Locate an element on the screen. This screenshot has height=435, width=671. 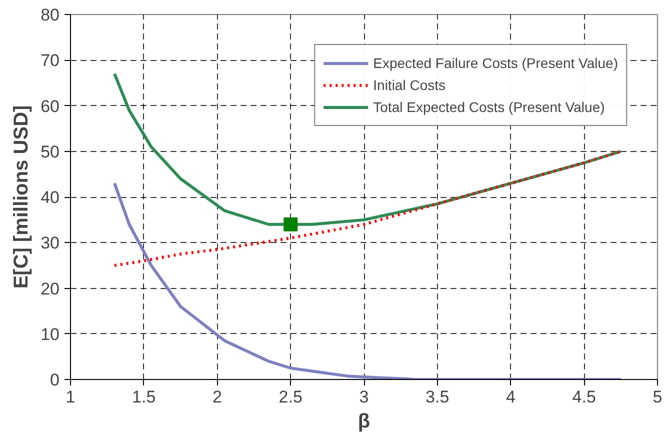
x-tick-label: 3.5 is located at coordinates (438, 397).